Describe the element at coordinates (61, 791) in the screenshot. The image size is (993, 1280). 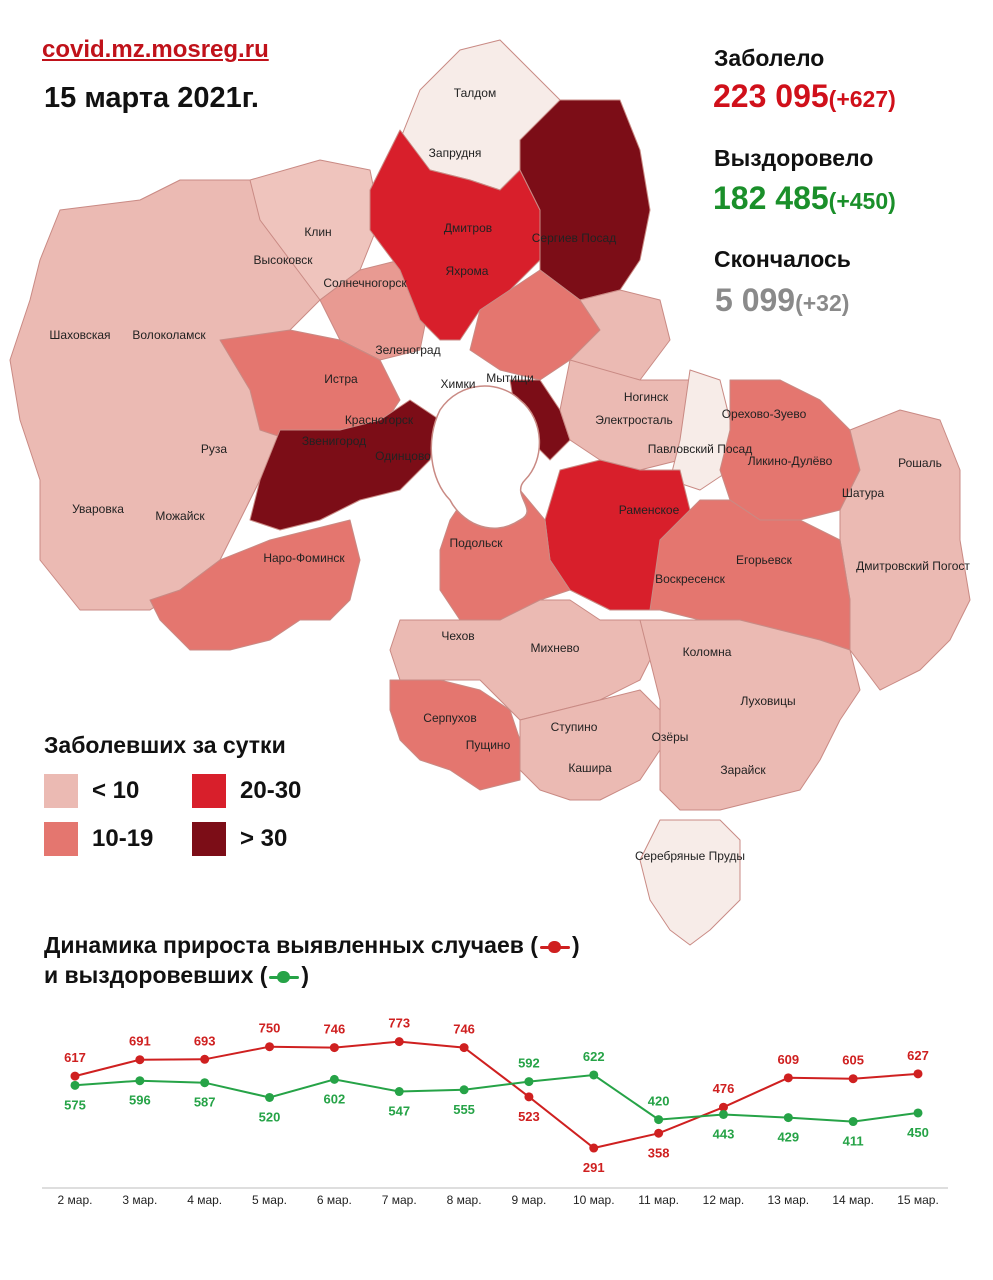
I see `legend-swatch-lt10` at that location.